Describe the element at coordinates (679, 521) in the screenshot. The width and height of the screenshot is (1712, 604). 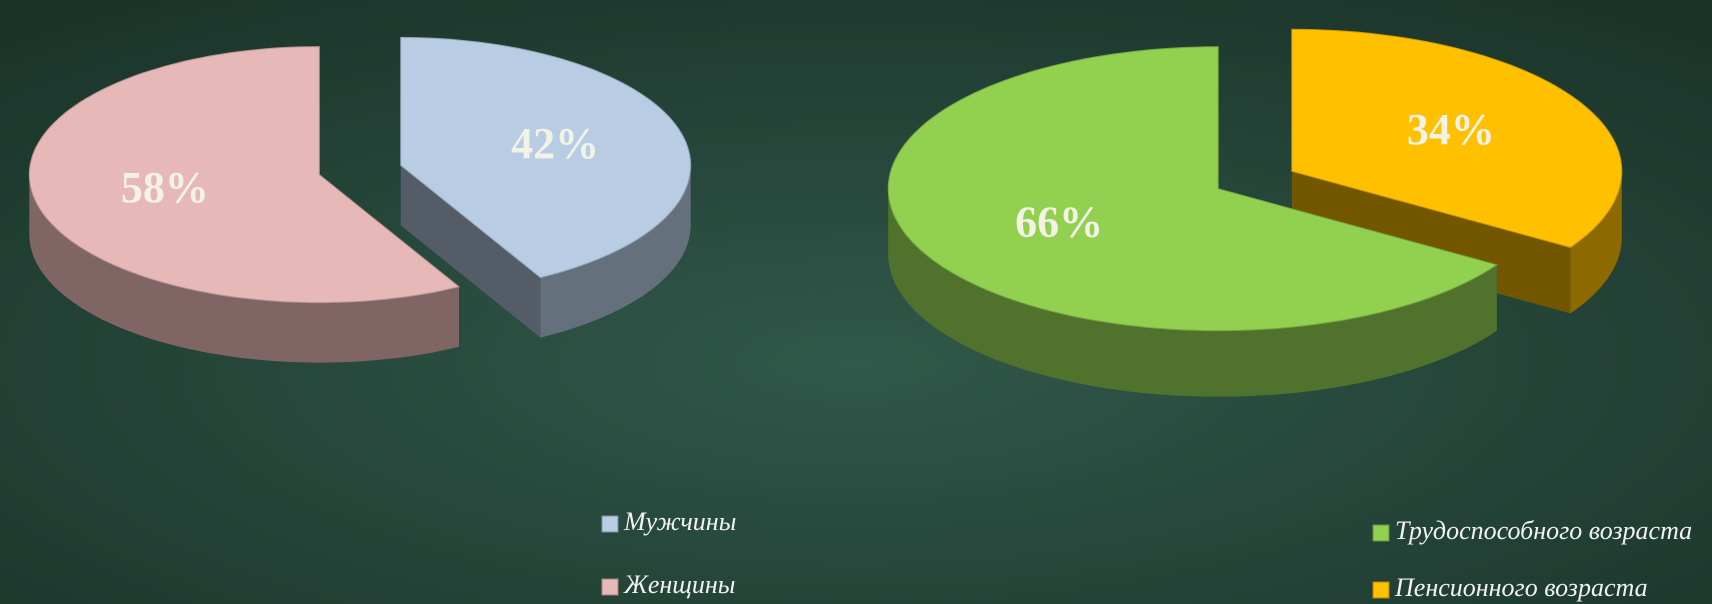
I see `legend-label: Мужчины` at that location.